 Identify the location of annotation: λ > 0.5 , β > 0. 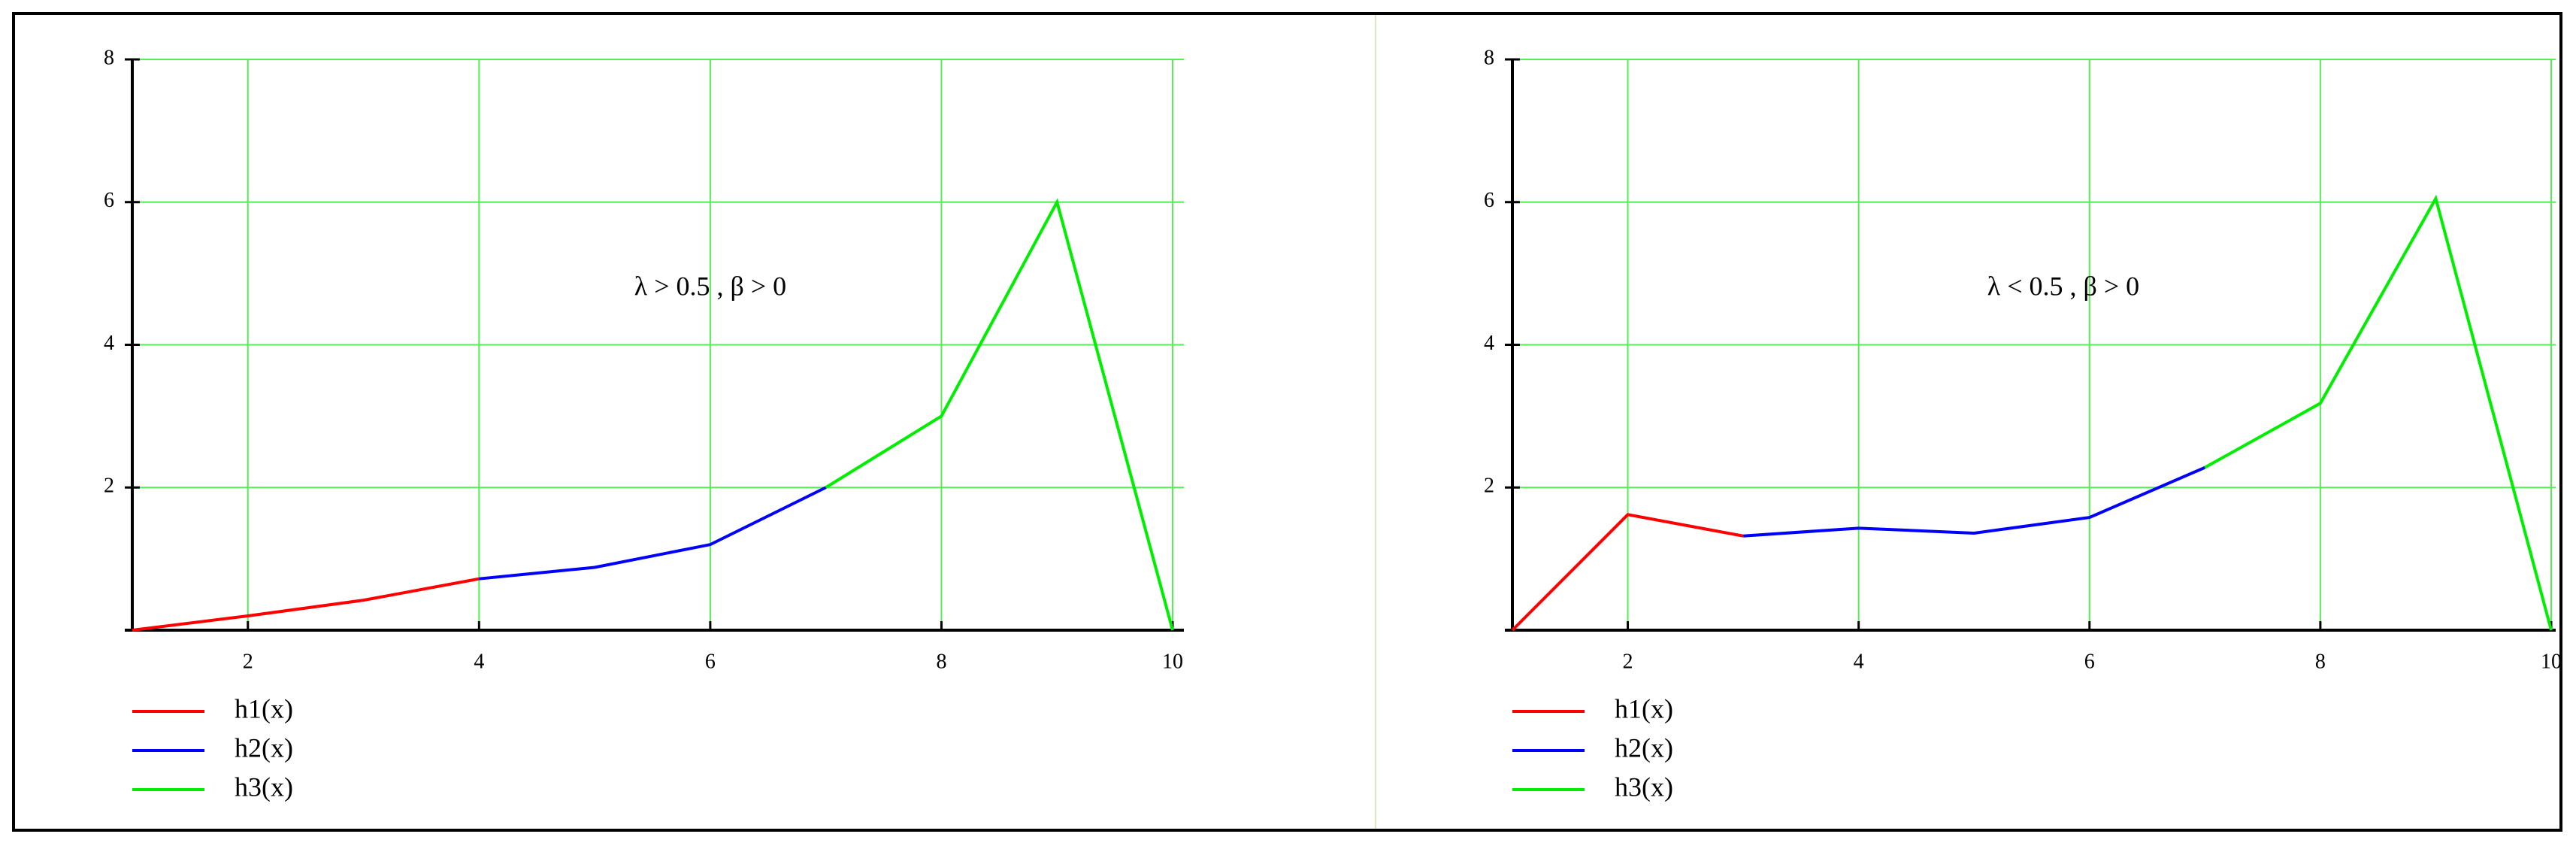
(710, 286).